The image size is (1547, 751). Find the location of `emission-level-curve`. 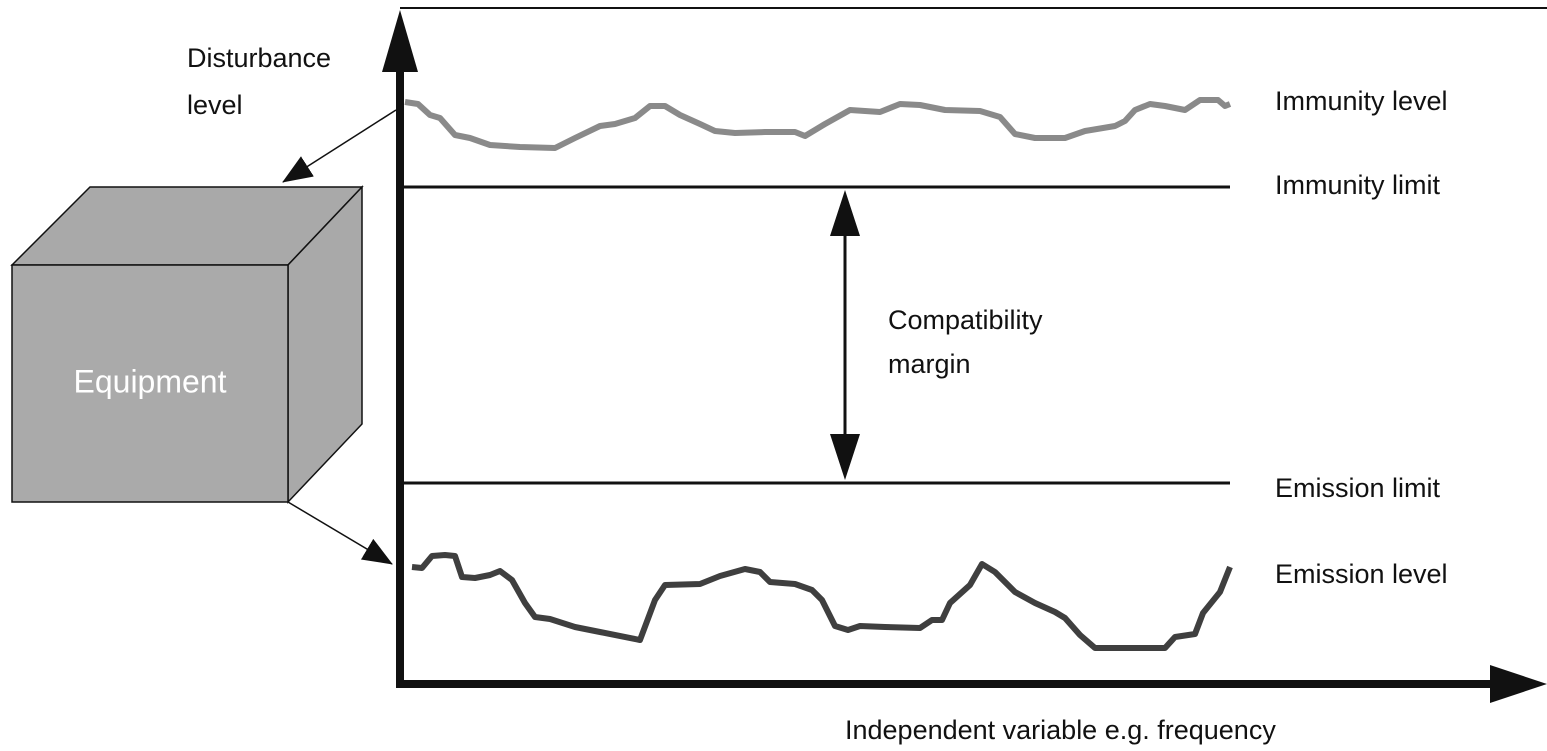

emission-level-curve is located at coordinates (822, 601).